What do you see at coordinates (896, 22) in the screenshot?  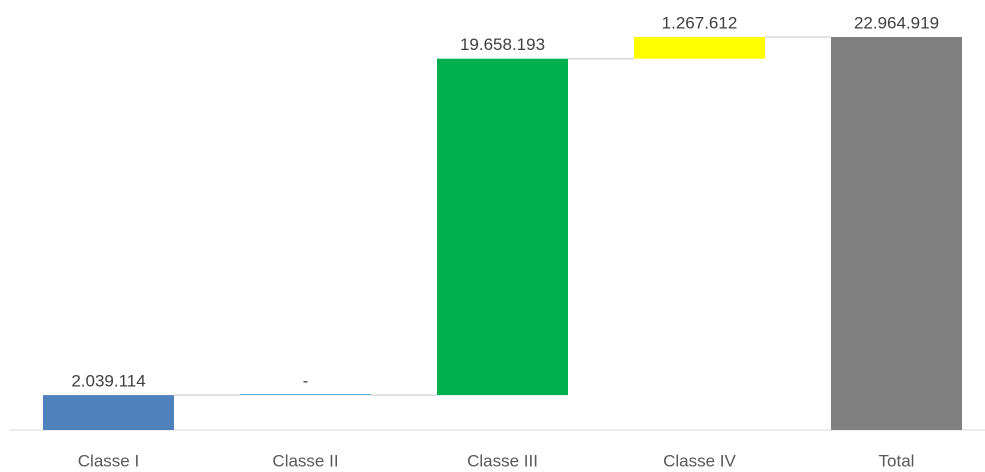 I see `value-label: 22.964.919` at bounding box center [896, 22].